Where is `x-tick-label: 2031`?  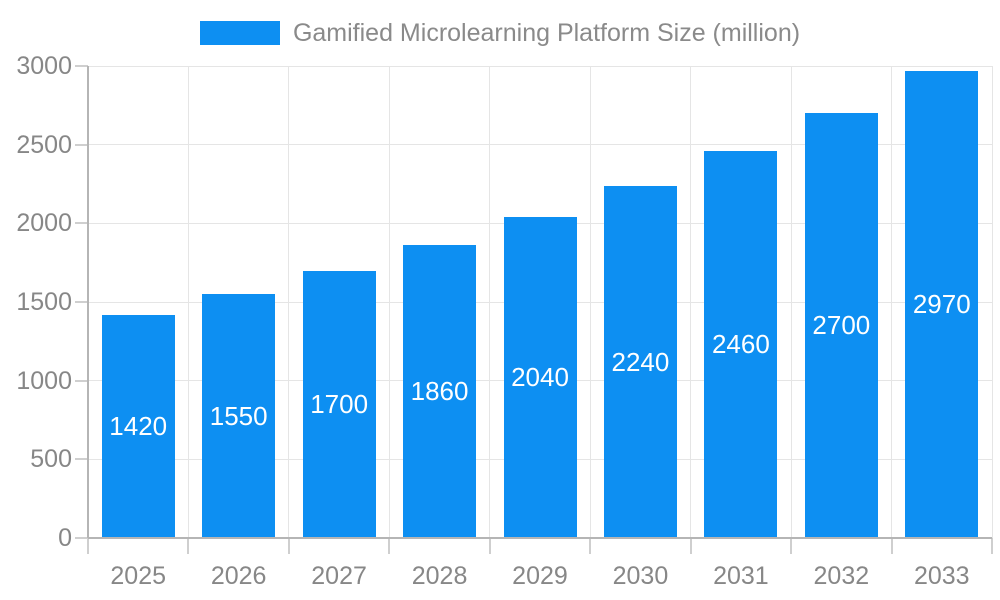
x-tick-label: 2031 is located at coordinates (741, 576).